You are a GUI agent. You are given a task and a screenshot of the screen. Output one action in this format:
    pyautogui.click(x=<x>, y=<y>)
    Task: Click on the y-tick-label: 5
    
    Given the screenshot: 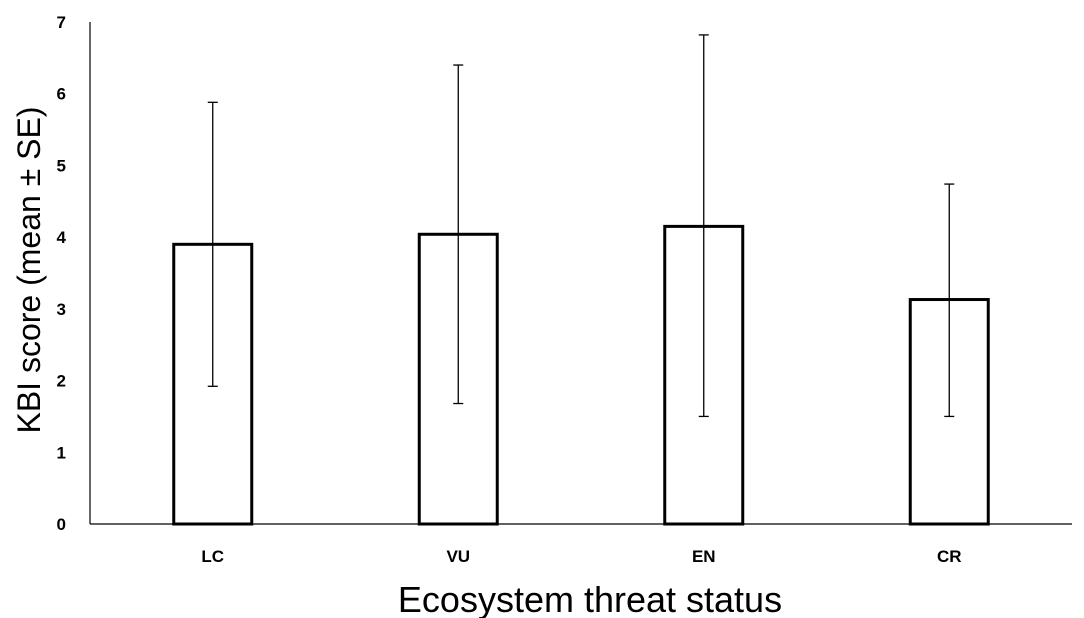 What is the action you would take?
    pyautogui.click(x=61, y=165)
    